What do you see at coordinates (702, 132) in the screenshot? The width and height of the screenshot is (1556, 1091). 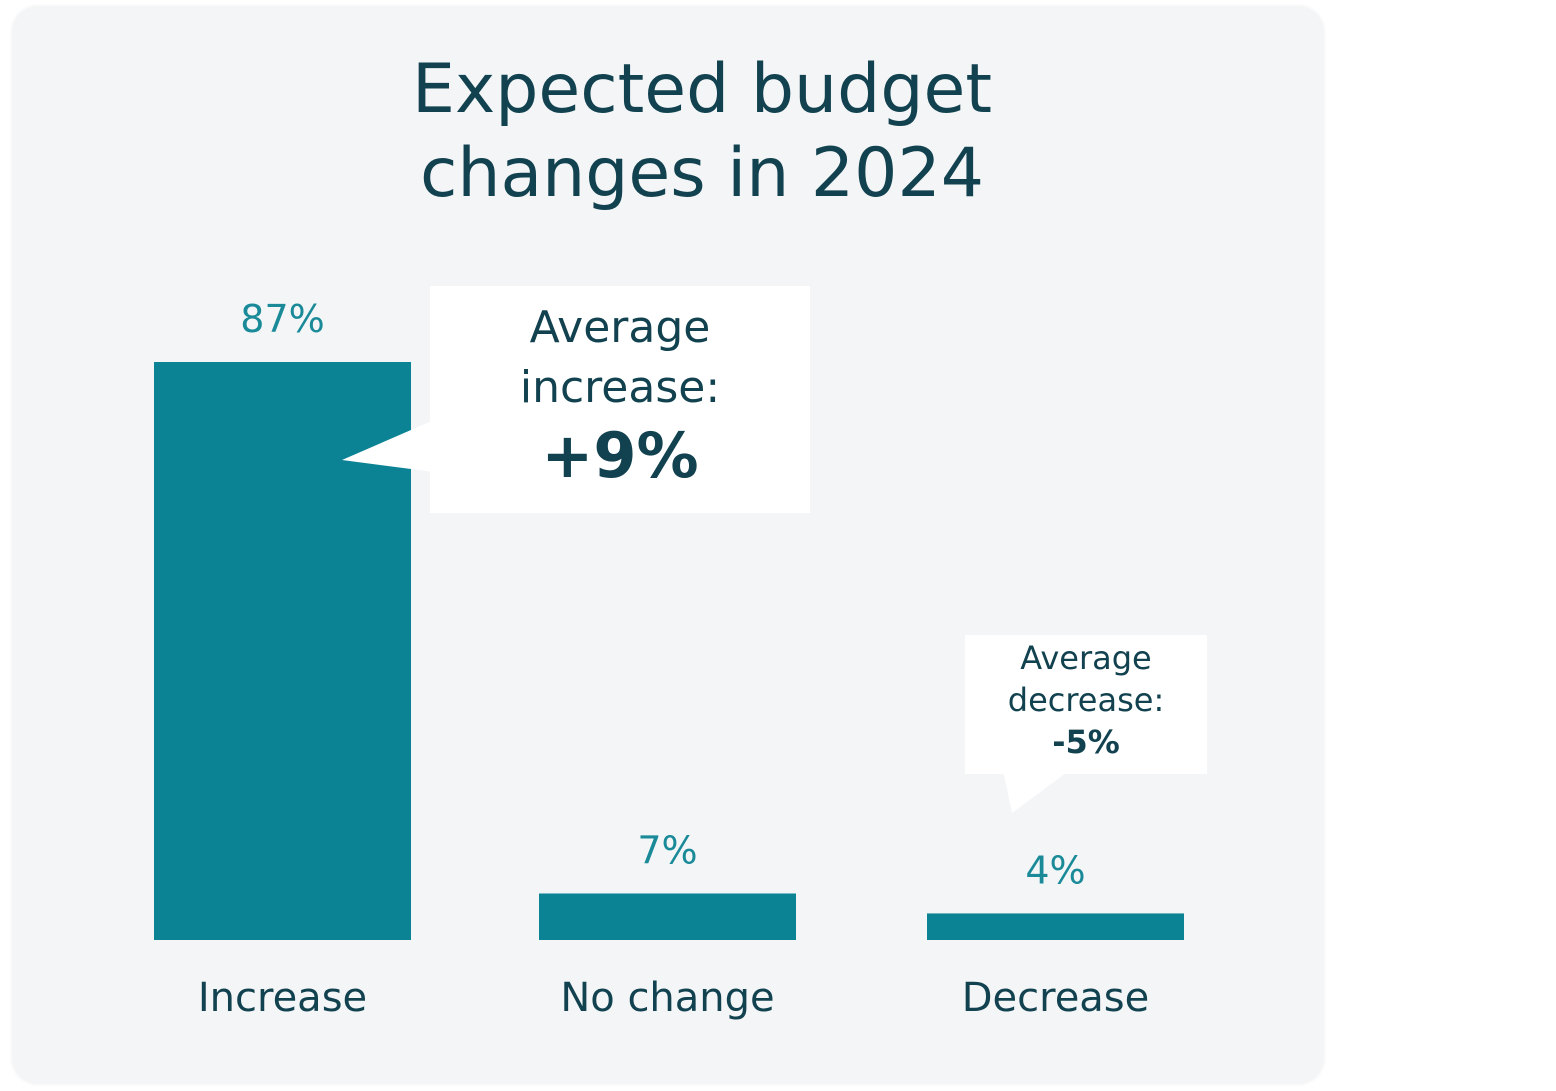 I see `chart-title: Expected budget changes in 2024` at bounding box center [702, 132].